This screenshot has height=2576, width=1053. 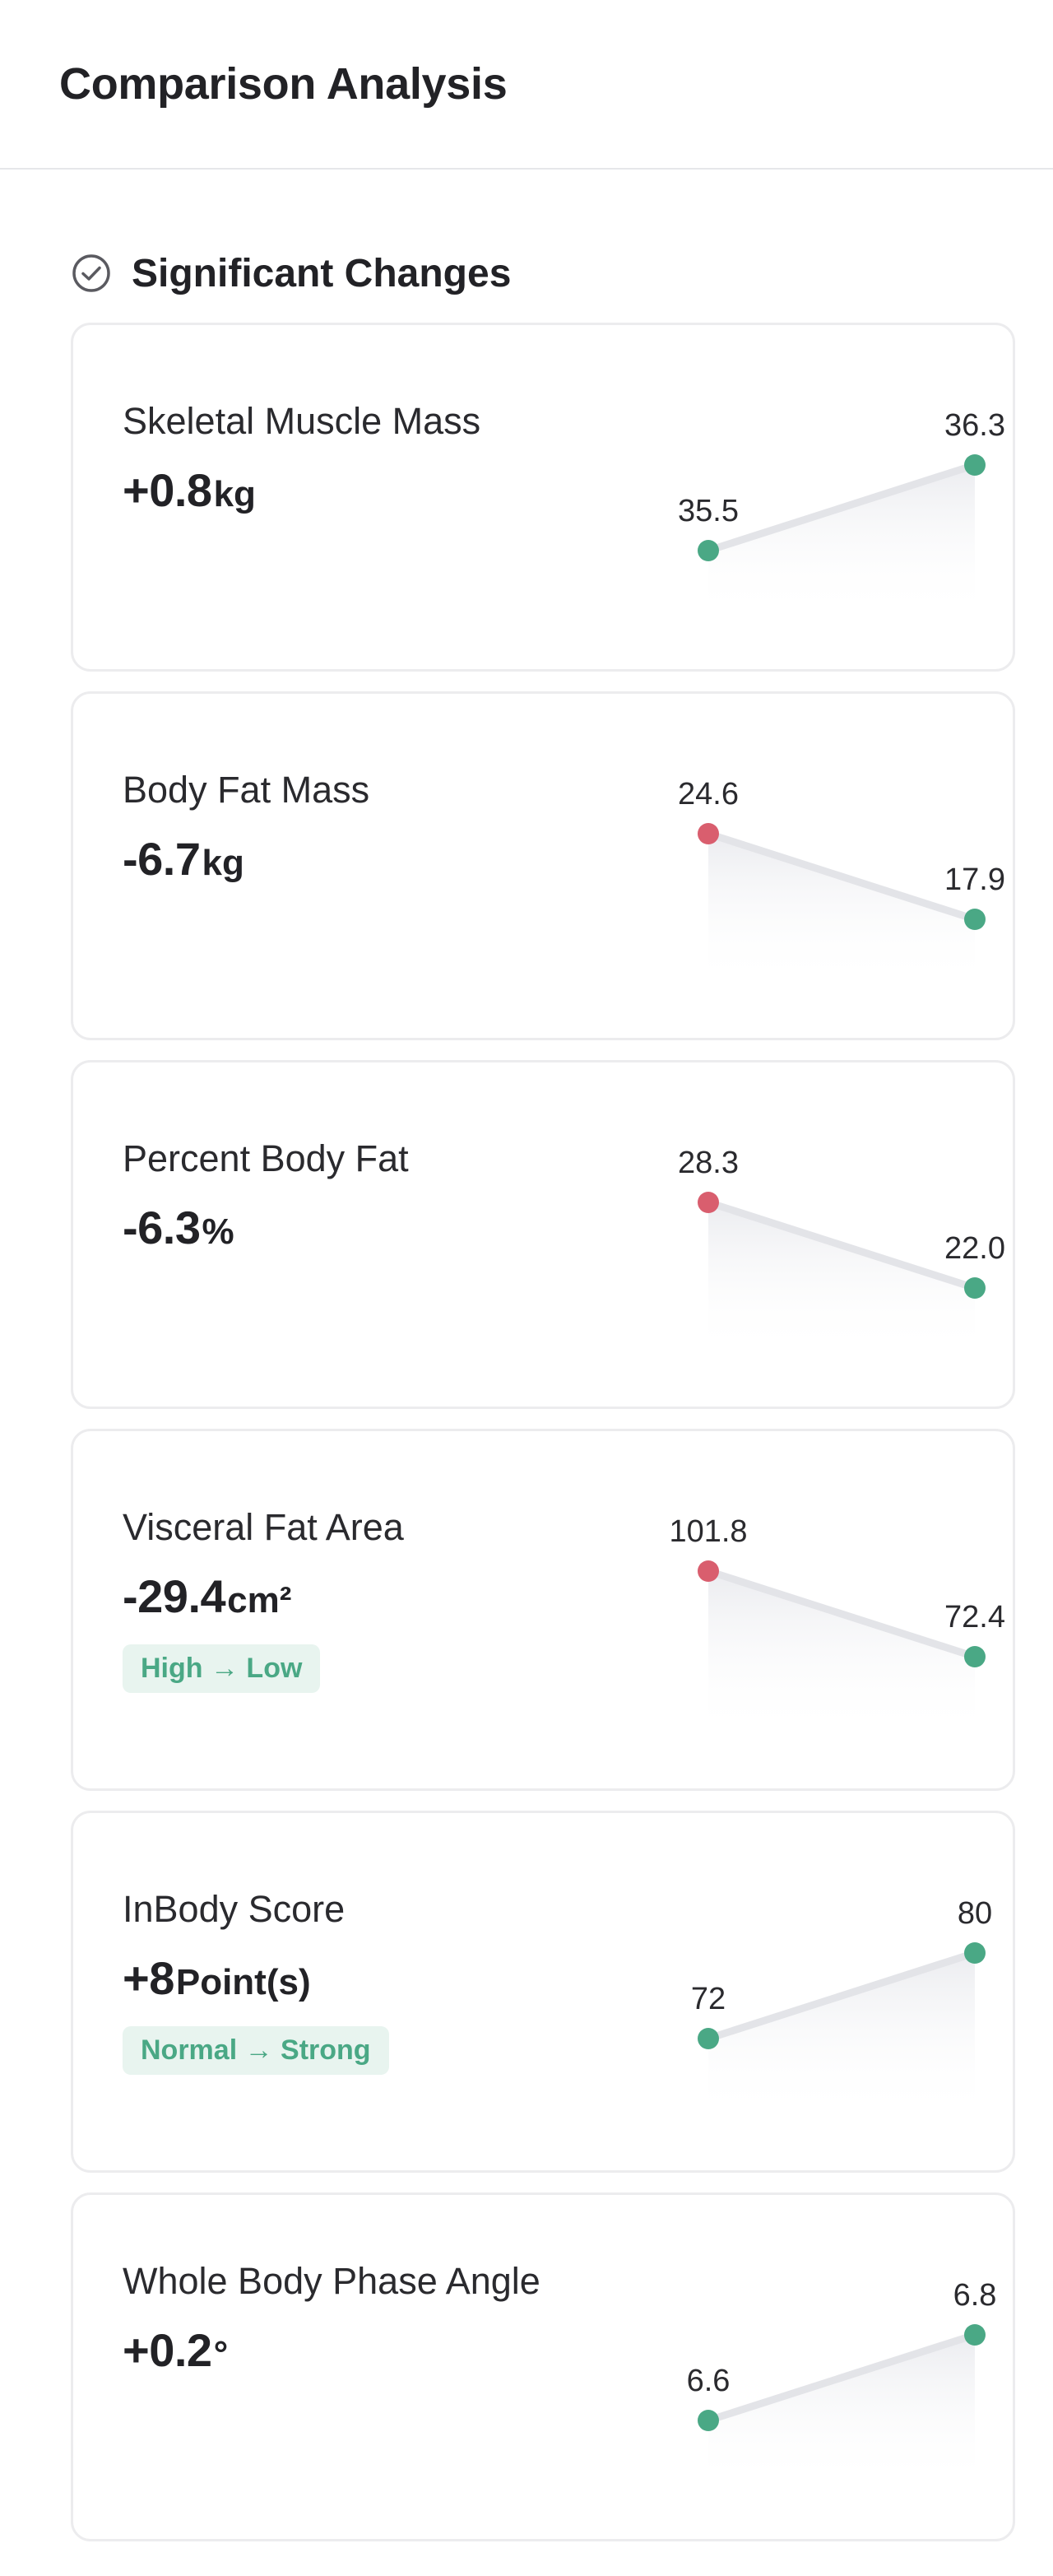 I want to click on metric-name: InBody Score, so click(x=234, y=1909).